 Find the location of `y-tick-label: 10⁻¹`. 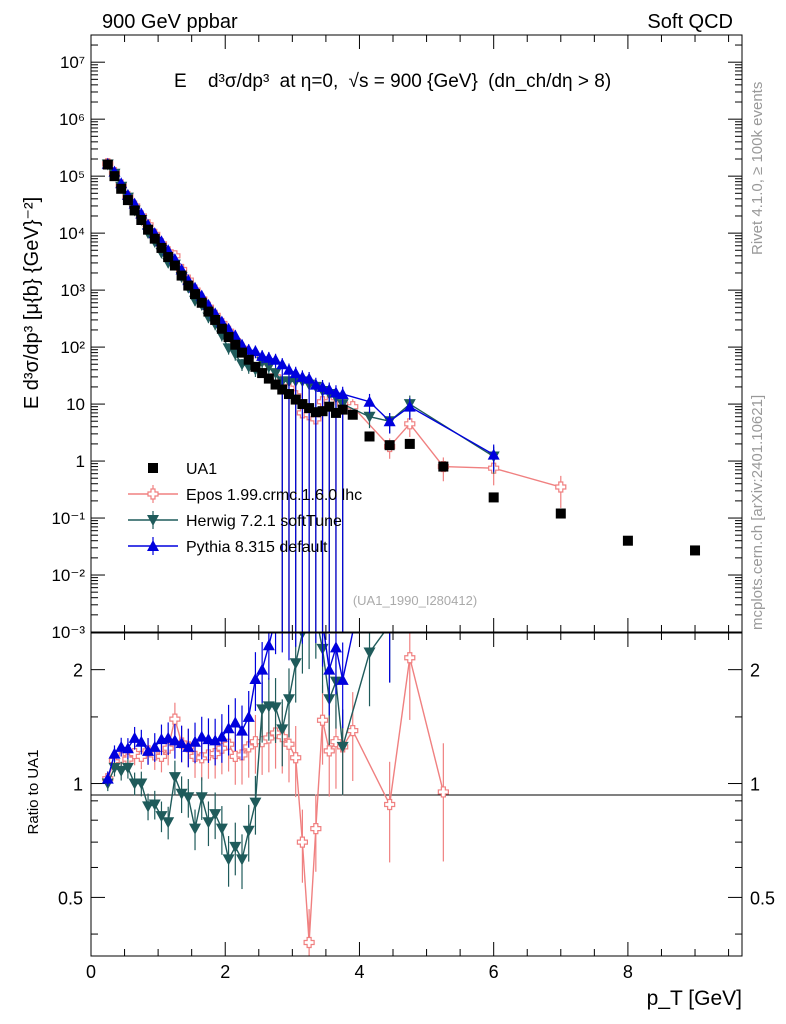

y-tick-label: 10⁻¹ is located at coordinates (68, 518).